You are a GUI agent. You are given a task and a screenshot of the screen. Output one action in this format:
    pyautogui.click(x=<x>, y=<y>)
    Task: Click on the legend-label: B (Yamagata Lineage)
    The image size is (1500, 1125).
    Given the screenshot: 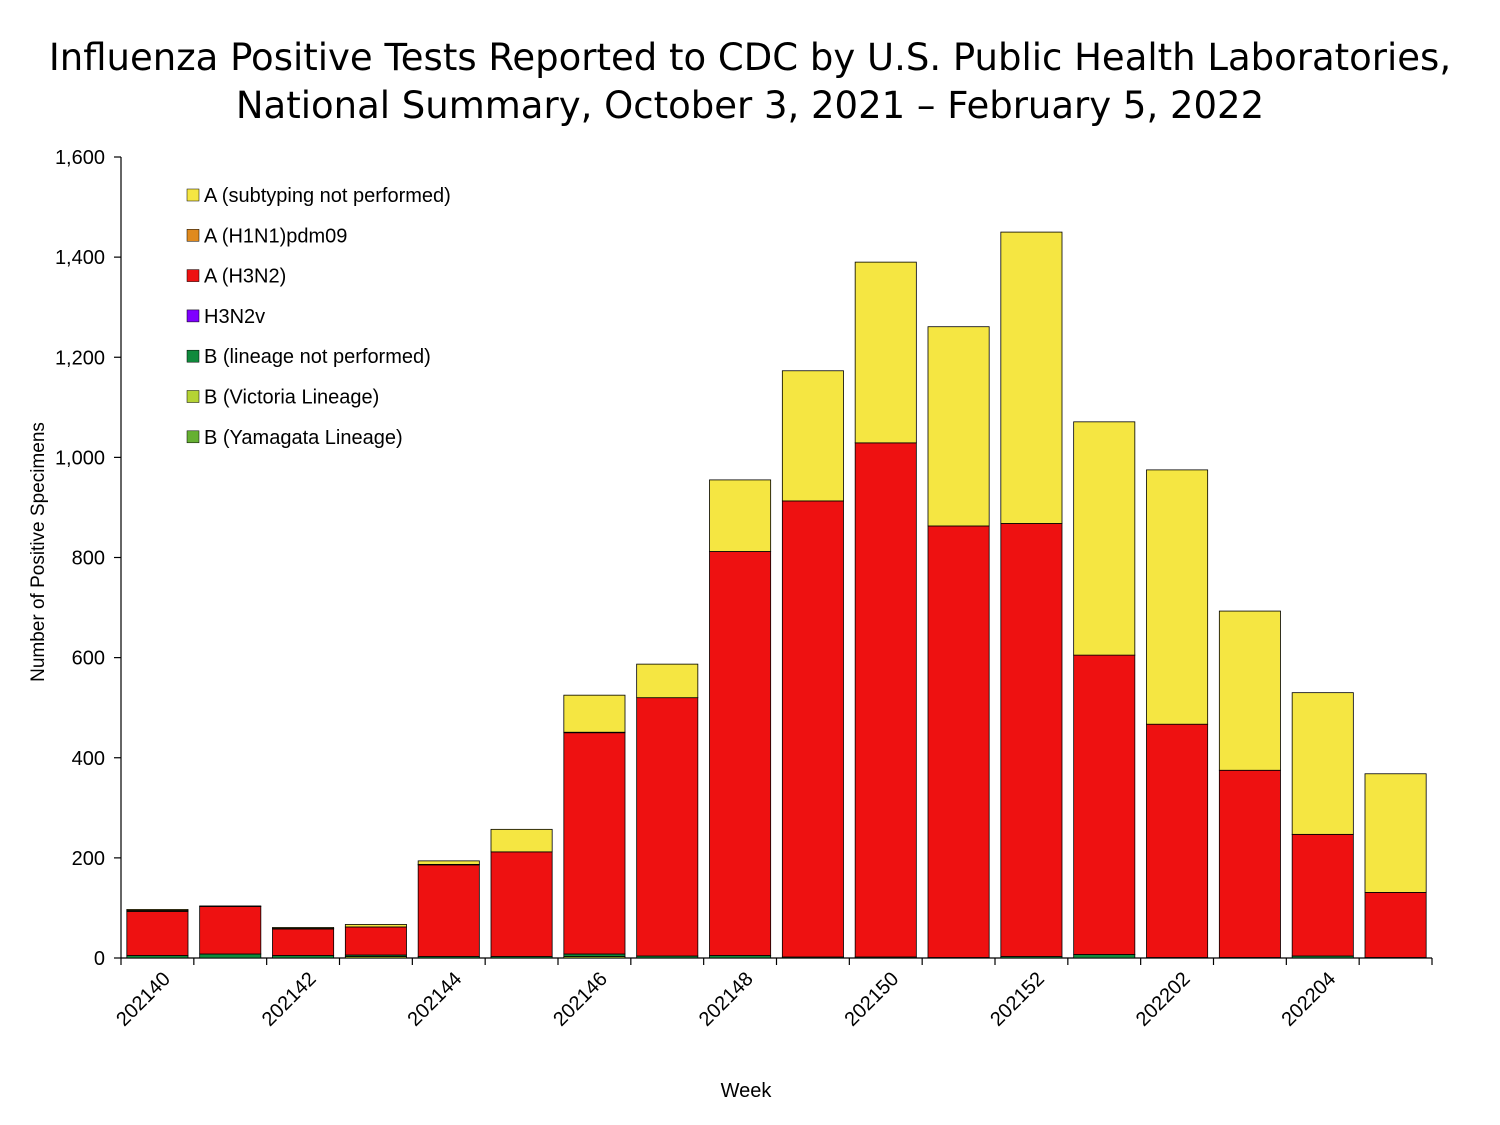 What is the action you would take?
    pyautogui.click(x=303, y=438)
    